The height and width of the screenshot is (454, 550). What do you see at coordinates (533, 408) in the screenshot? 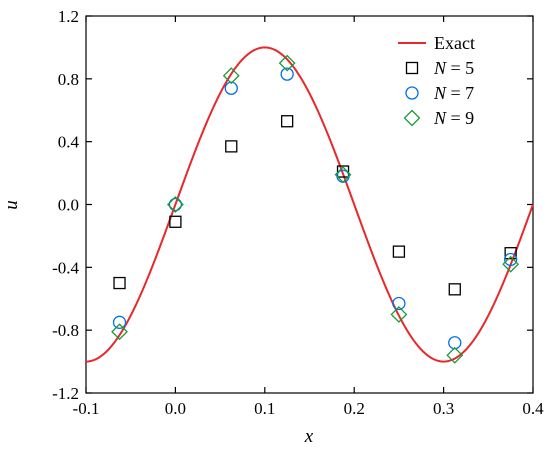
I see `x-tick-label: 0.4` at bounding box center [533, 408].